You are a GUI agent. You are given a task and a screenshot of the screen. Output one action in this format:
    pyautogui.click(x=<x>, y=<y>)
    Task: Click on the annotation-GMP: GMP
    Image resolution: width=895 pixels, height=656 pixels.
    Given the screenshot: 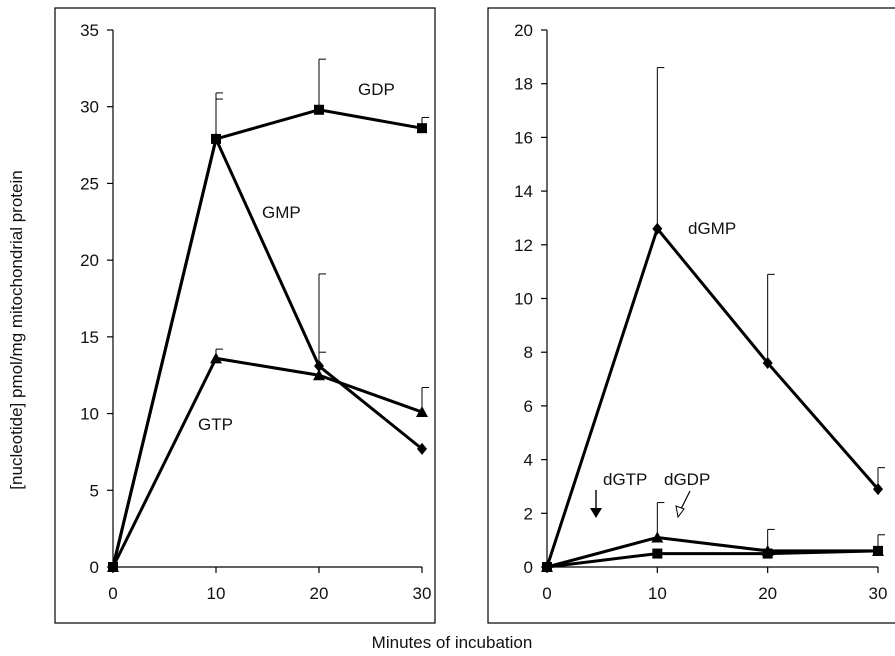 What is the action you would take?
    pyautogui.click(x=281, y=212)
    